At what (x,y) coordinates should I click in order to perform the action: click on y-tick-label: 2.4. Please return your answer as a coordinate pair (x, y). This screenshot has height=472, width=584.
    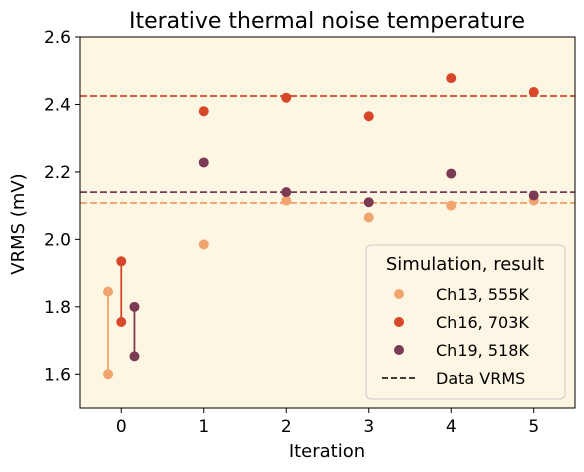
    Looking at the image, I should click on (57, 105).